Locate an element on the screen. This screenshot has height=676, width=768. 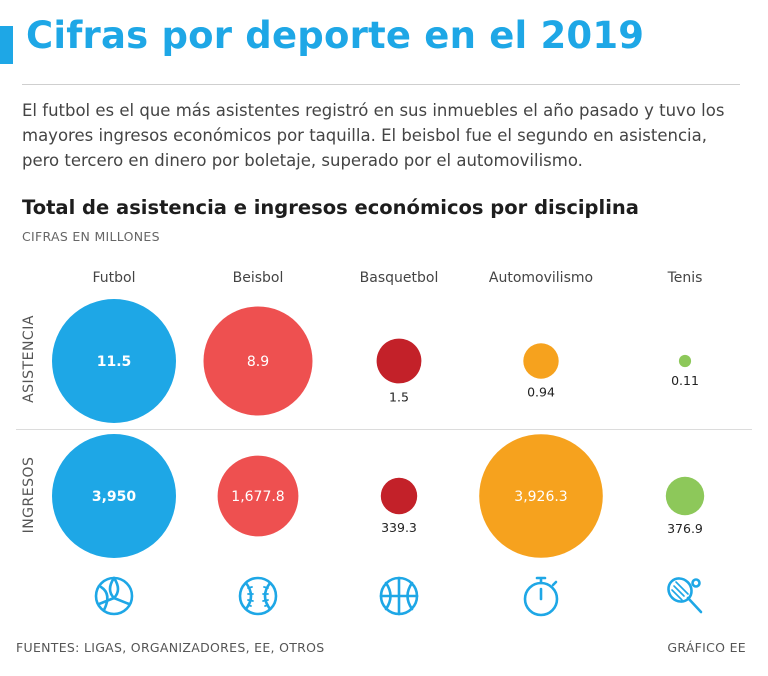
chart-subtitle: CIFRAS EN MILLONES is located at coordinates (91, 236).